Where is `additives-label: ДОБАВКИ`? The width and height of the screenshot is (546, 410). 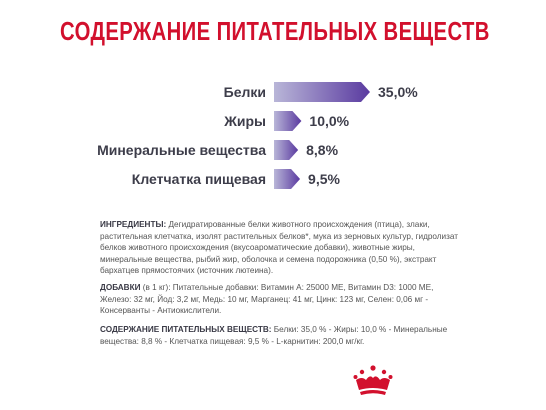
additives-label: ДОБАВКИ is located at coordinates (120, 287).